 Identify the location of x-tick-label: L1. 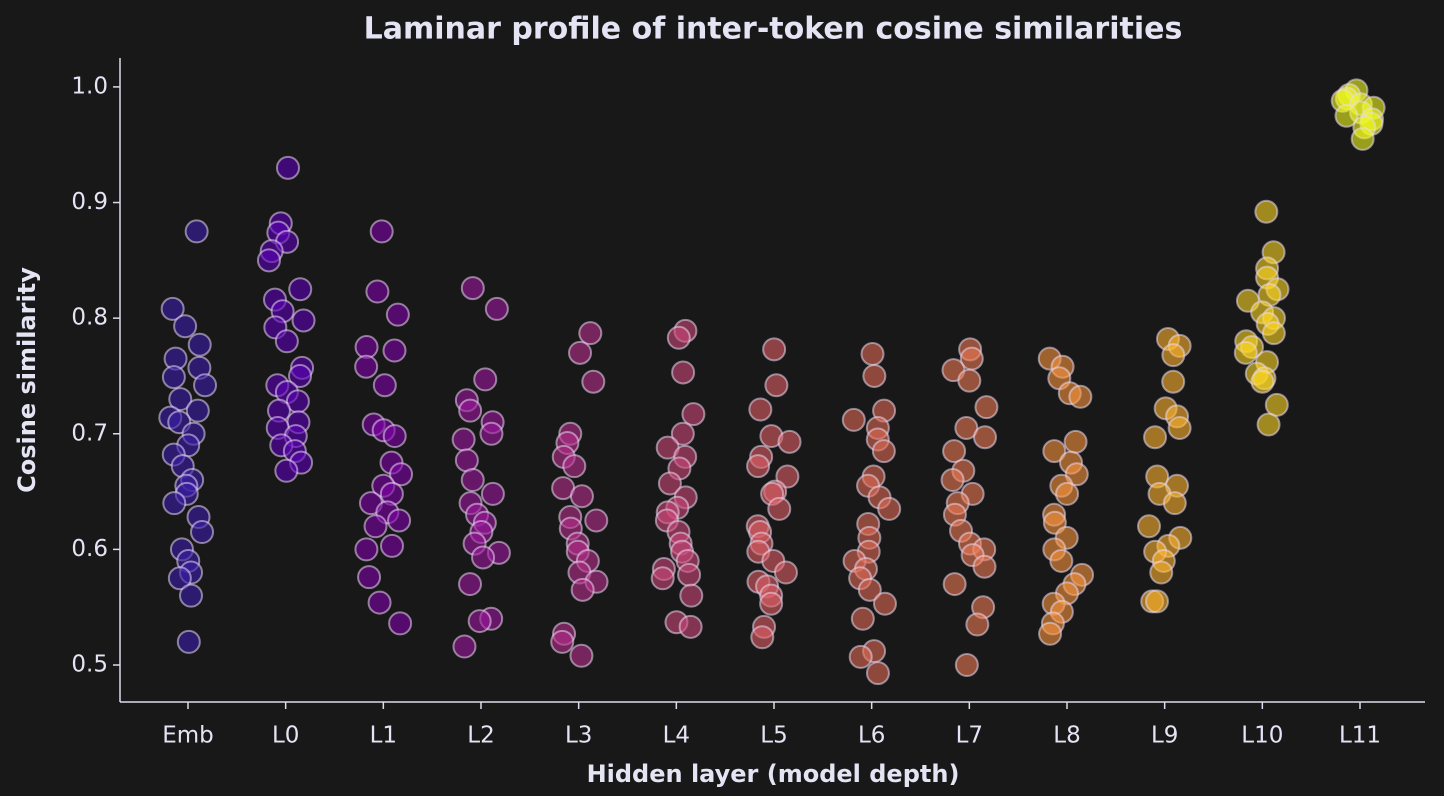
(383, 736).